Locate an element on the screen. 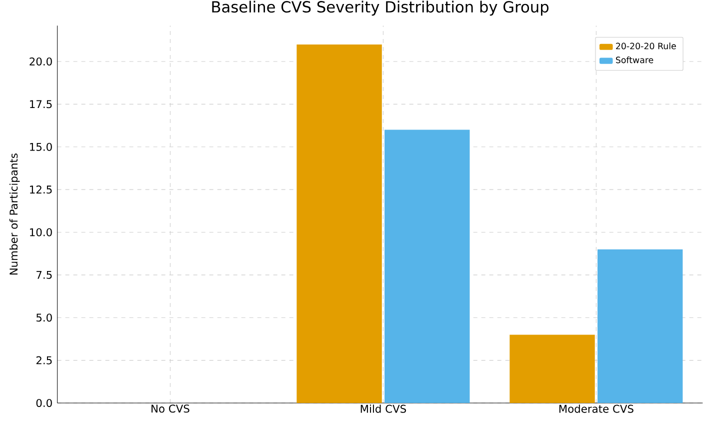 The width and height of the screenshot is (703, 423). y-tick-label: 2.5 is located at coordinates (44, 360).